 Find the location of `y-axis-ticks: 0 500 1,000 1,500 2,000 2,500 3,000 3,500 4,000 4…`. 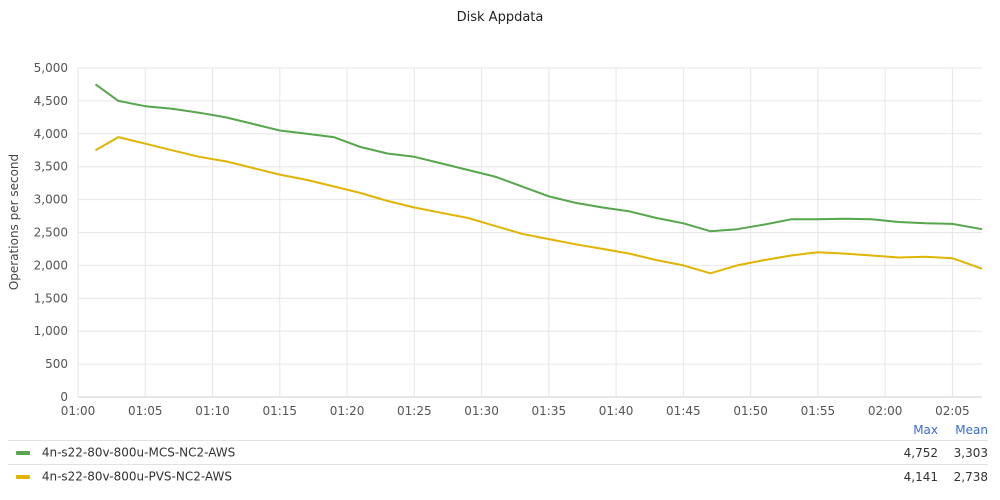

y-axis-ticks: 0 500 1,000 1,500 2,000 2,500 3,000 3,500 4,000 4… is located at coordinates (51, 232).